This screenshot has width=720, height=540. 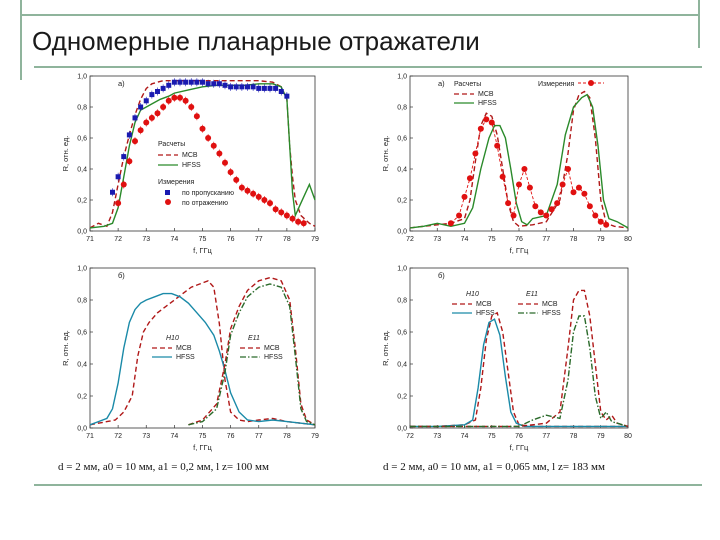 What do you see at coordinates (492, 239) in the screenshot?
I see `x-tick-label: 75` at bounding box center [492, 239].